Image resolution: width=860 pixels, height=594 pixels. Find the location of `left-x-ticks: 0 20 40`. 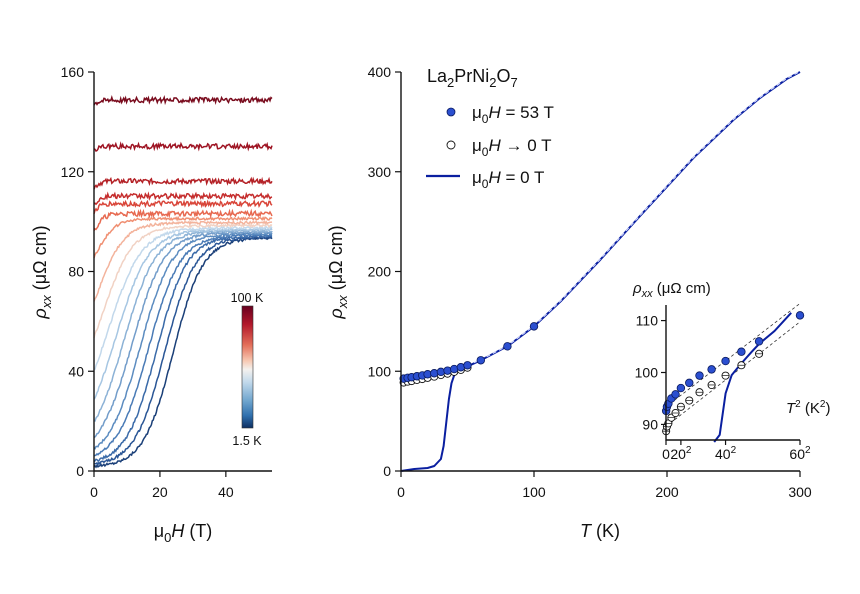

left-x-ticks: 0 20 40 is located at coordinates (162, 485).